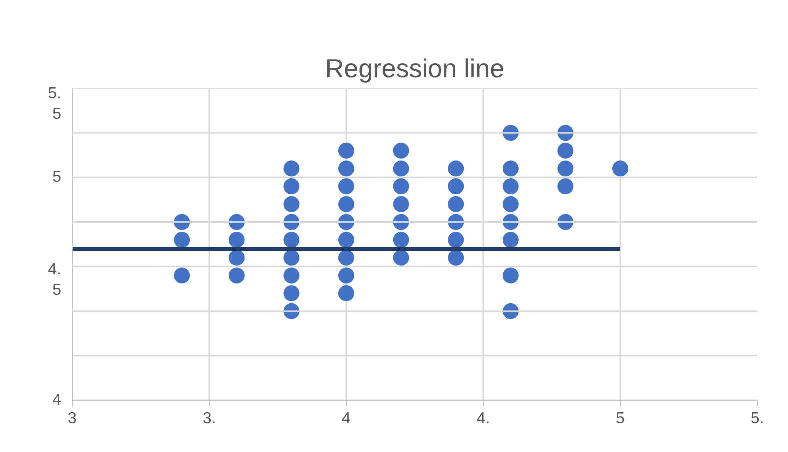 The height and width of the screenshot is (452, 788). I want to click on x-tick-label: 5, so click(621, 419).